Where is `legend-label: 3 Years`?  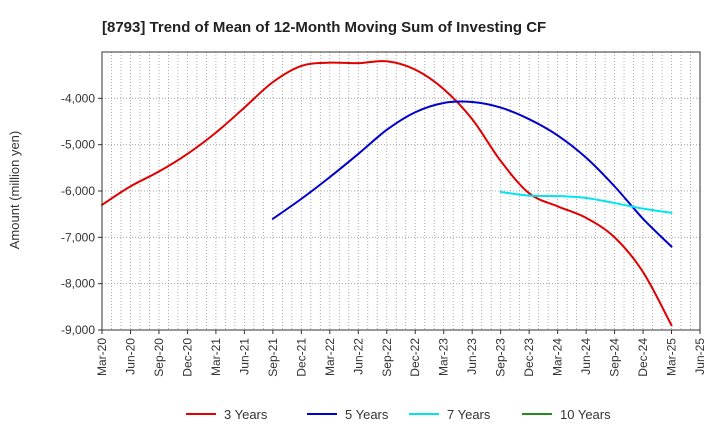
legend-label: 3 Years is located at coordinates (246, 414).